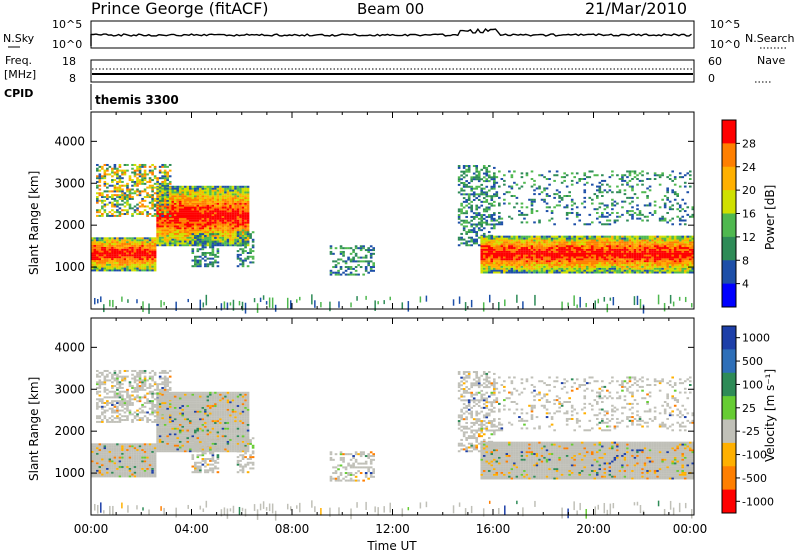  What do you see at coordinates (150, 203) in the screenshot?
I see `power-cell-1964` at bounding box center [150, 203].